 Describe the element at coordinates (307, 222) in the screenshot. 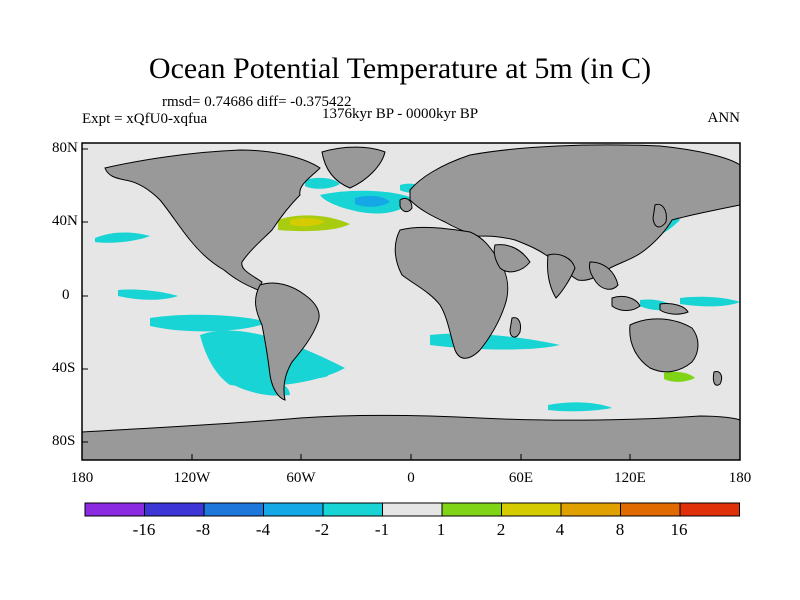

I see `anomaly-gulf-stream-warm-core` at that location.